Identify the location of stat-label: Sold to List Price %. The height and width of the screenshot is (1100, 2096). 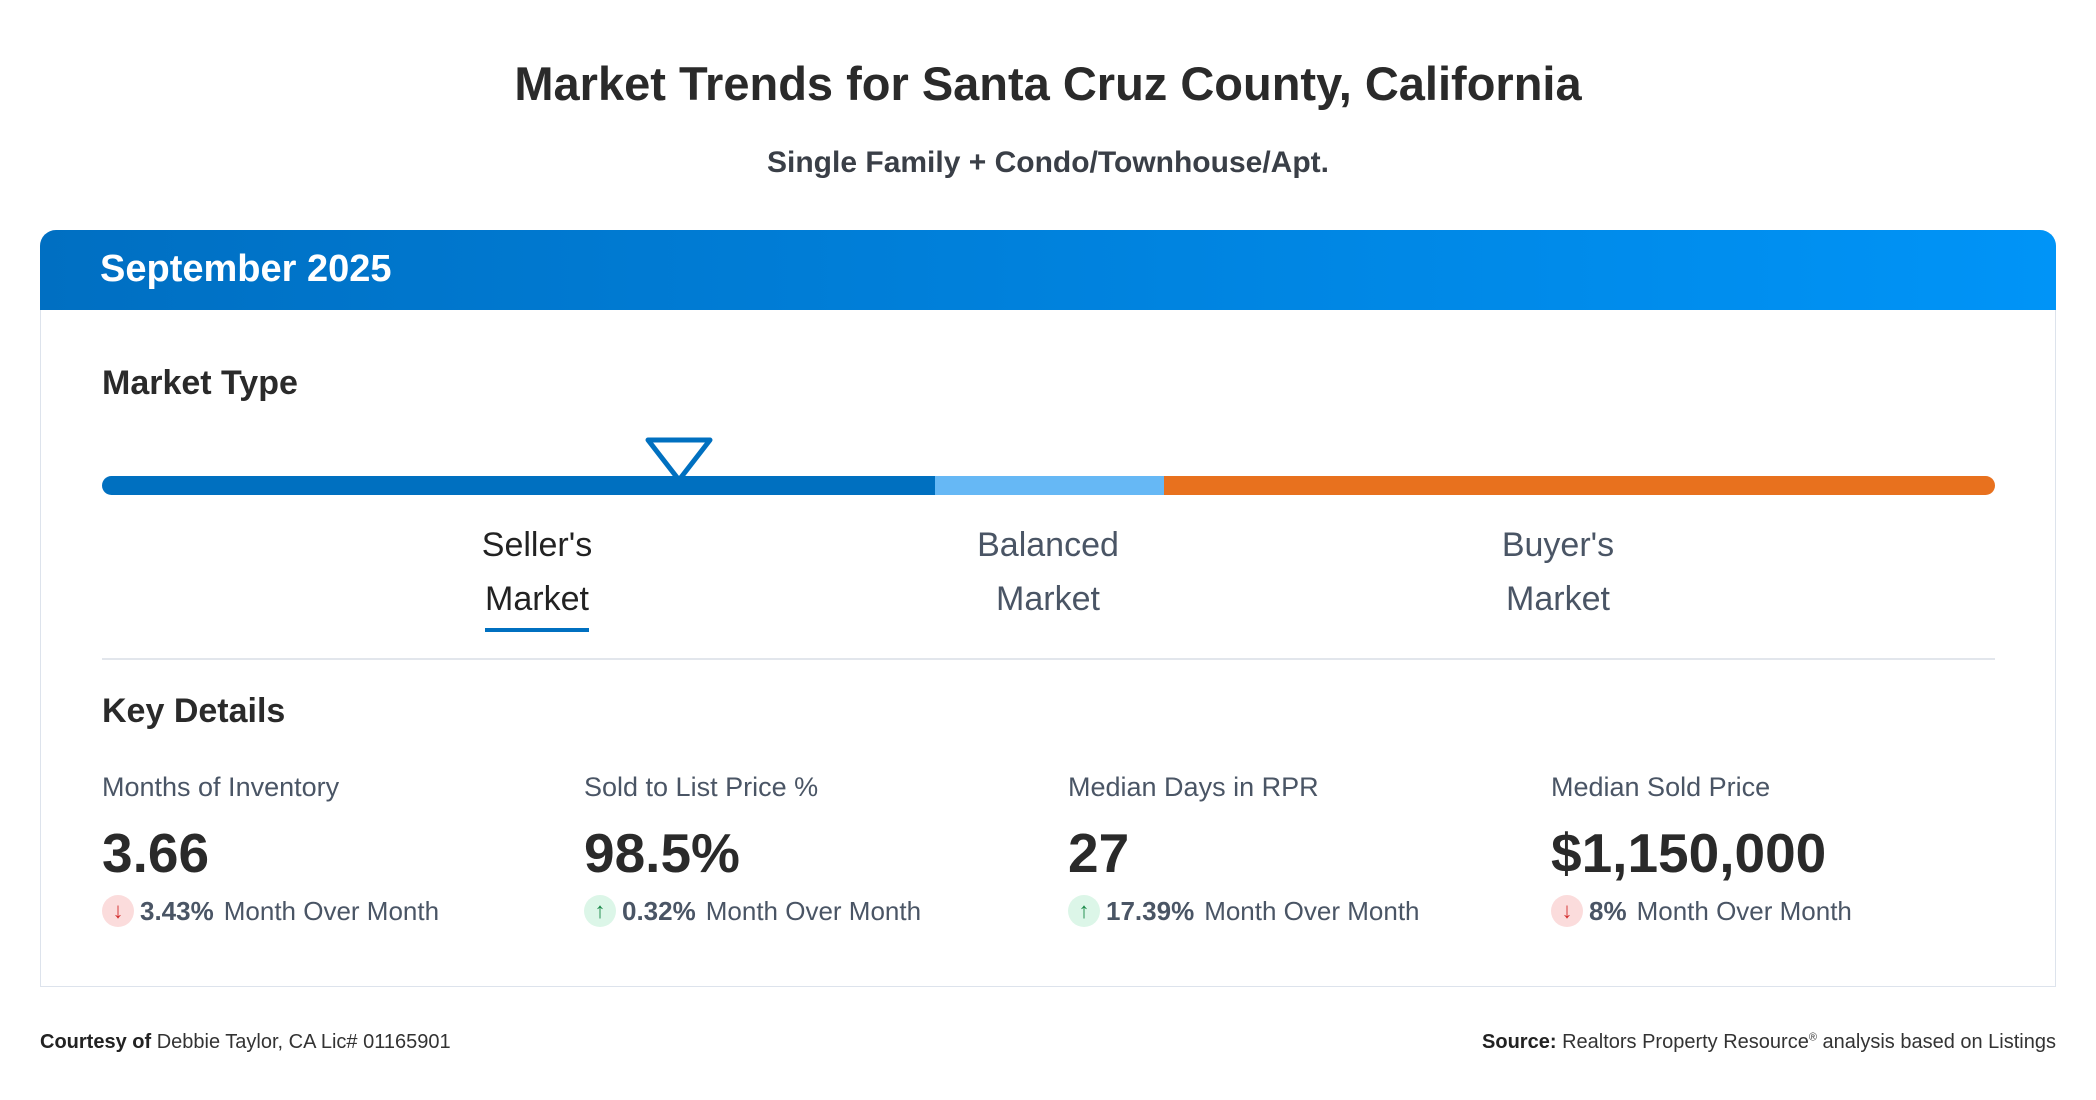
(701, 787).